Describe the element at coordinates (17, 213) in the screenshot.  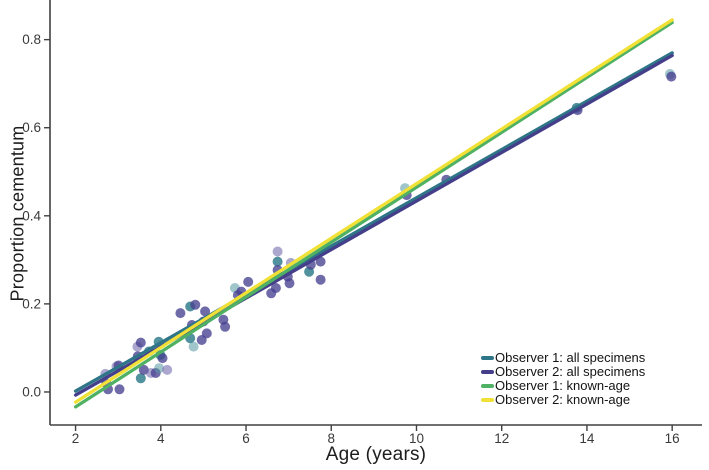
I see `y-axis-title: Proportion cementum` at that location.